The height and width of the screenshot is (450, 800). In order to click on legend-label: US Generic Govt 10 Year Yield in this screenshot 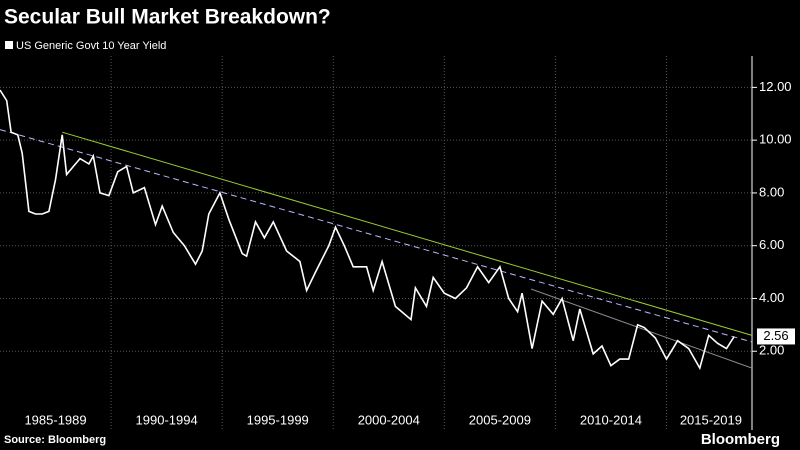, I will do `click(91, 46)`.